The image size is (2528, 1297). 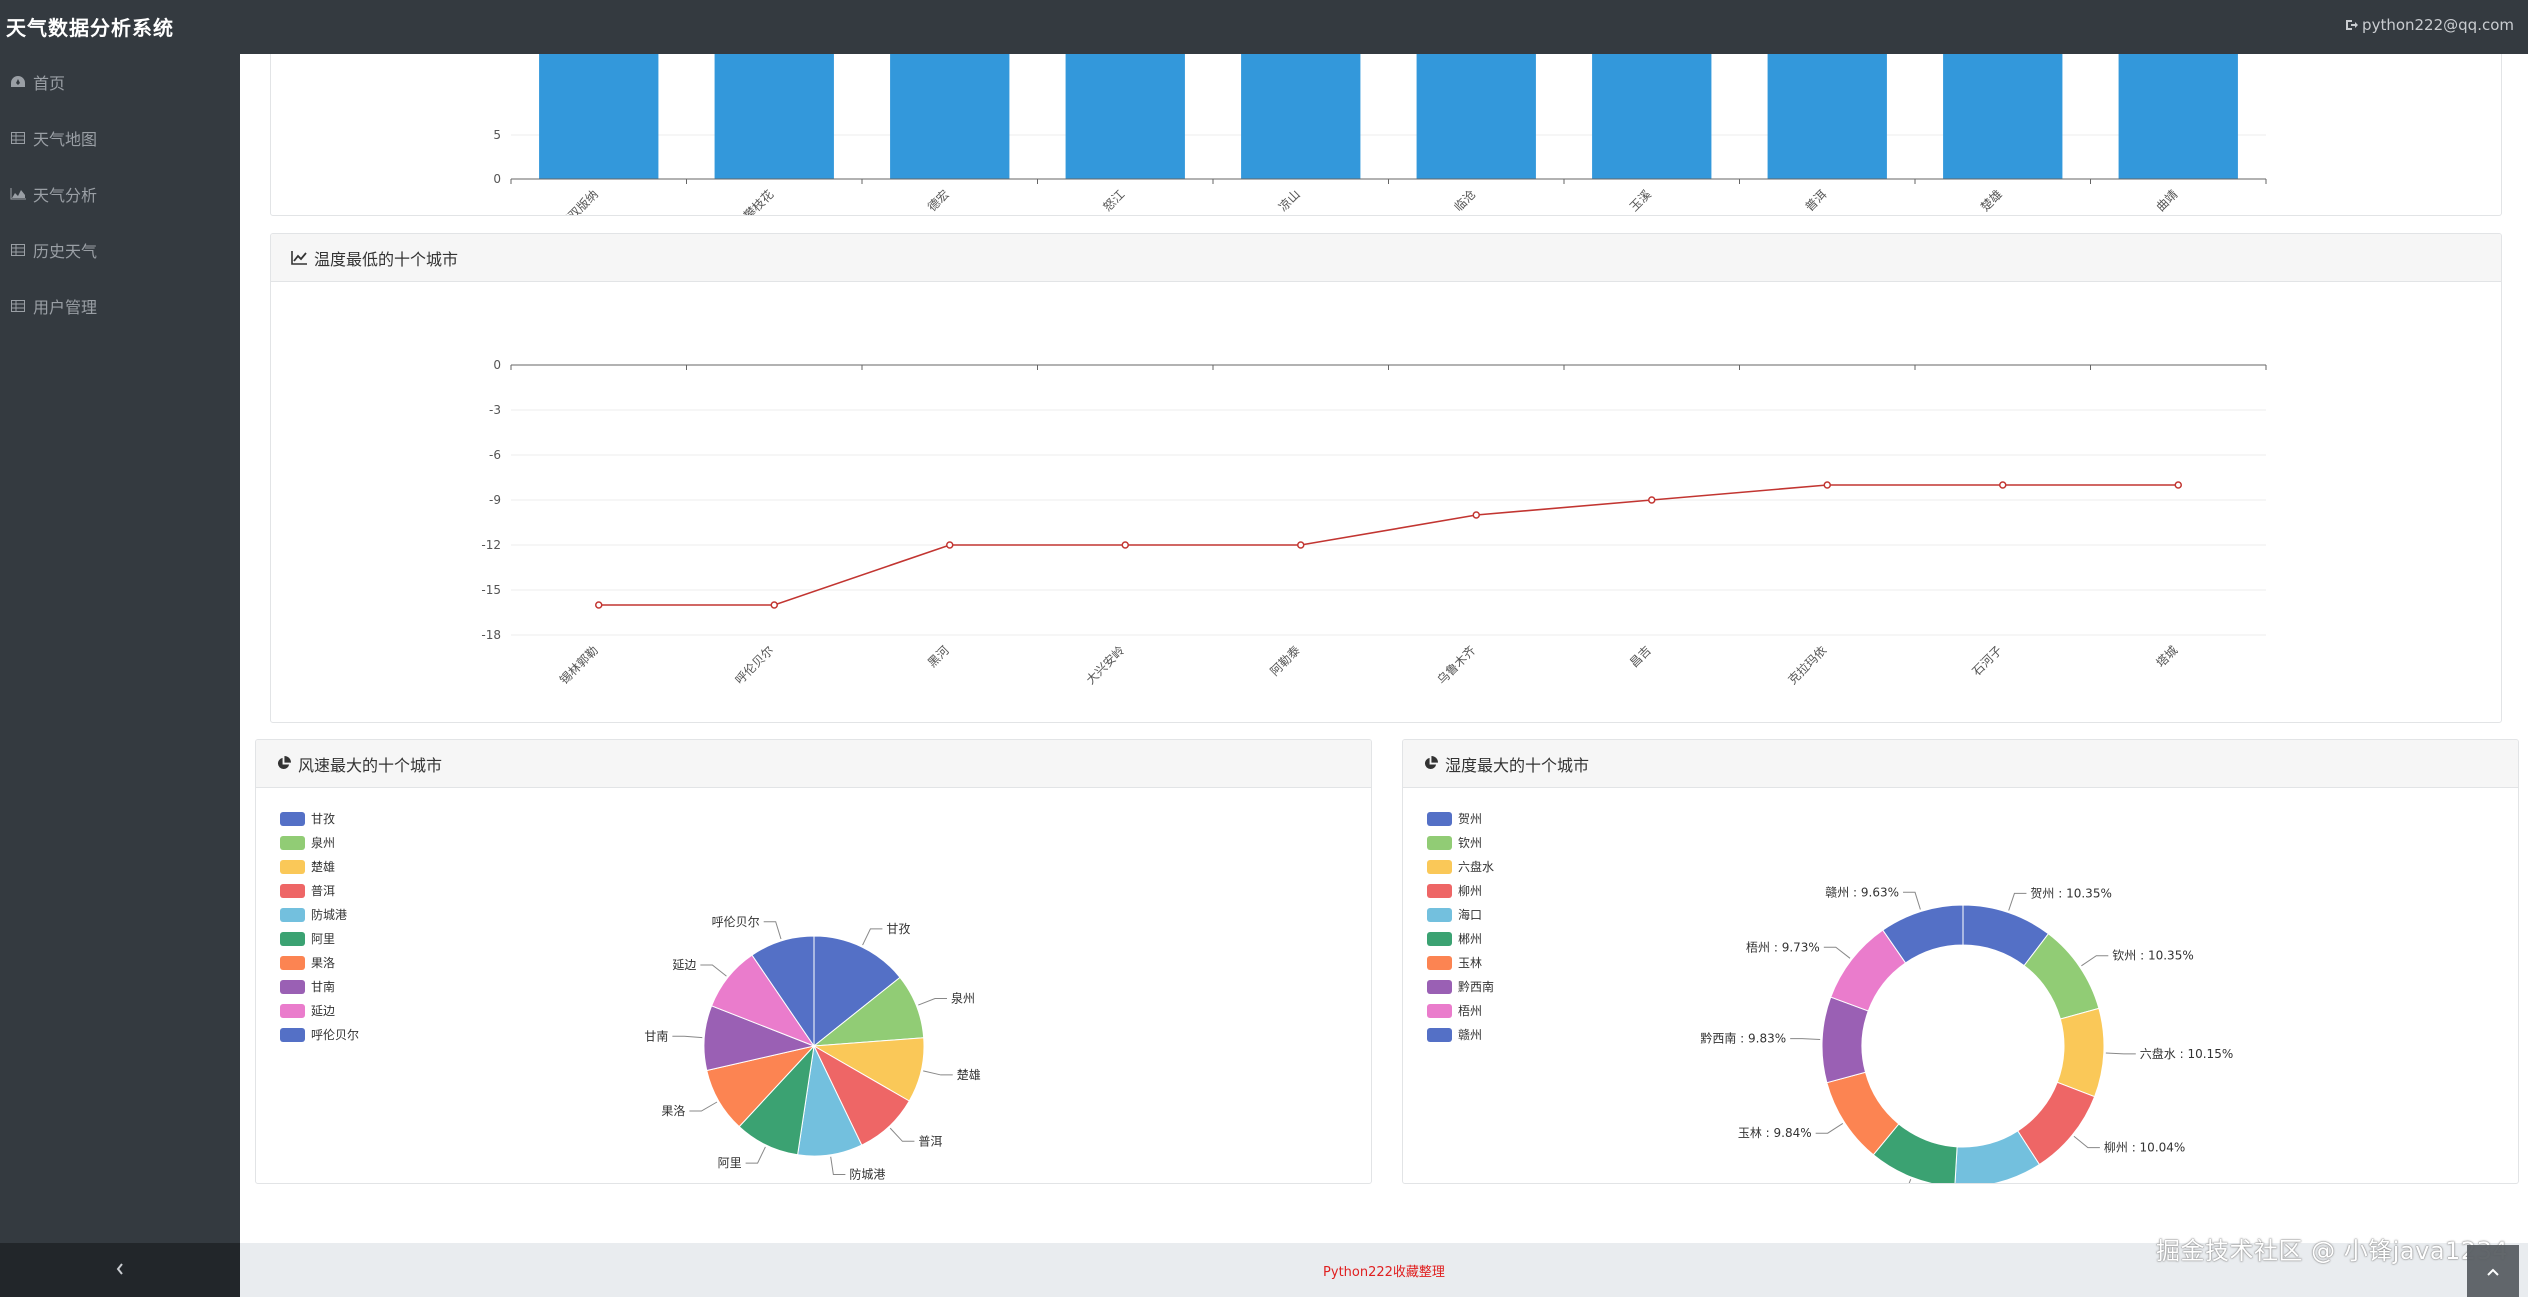 I want to click on sidebar-item-user-management: 用户管理, so click(x=120, y=306).